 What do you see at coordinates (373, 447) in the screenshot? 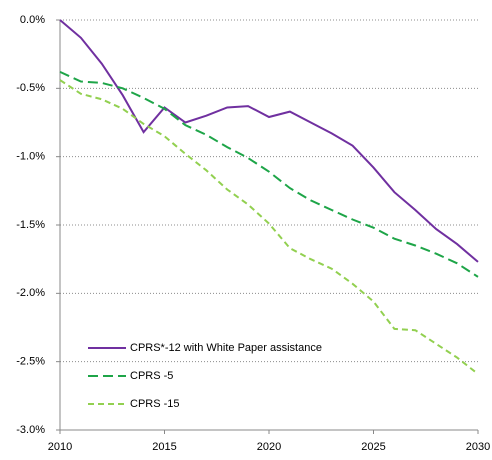
I see `x-tick-label: 2025` at bounding box center [373, 447].